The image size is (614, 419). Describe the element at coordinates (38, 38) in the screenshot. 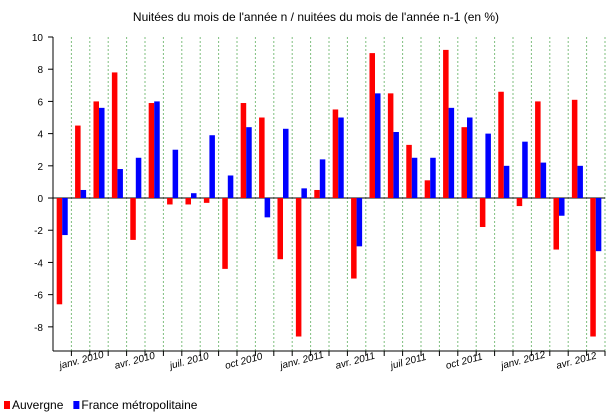

I see `y-tick-label: 10` at that location.